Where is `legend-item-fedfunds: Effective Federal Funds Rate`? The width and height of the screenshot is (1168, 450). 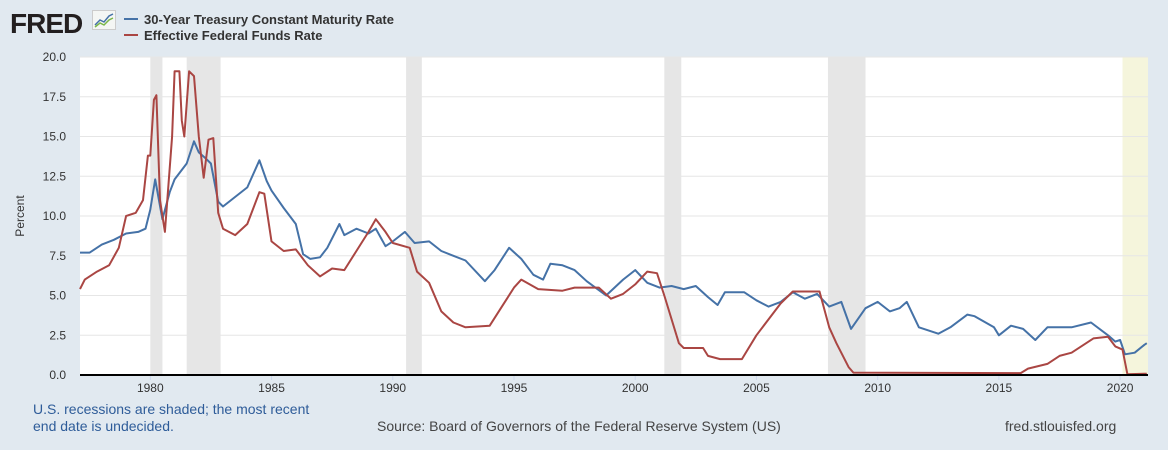 legend-item-fedfunds: Effective Federal Funds Rate is located at coordinates (259, 35).